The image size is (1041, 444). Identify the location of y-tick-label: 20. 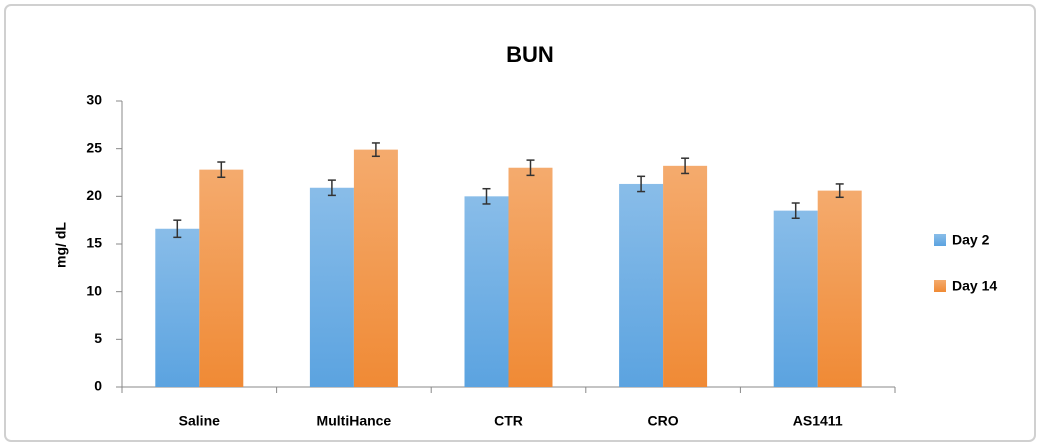
(94, 195).